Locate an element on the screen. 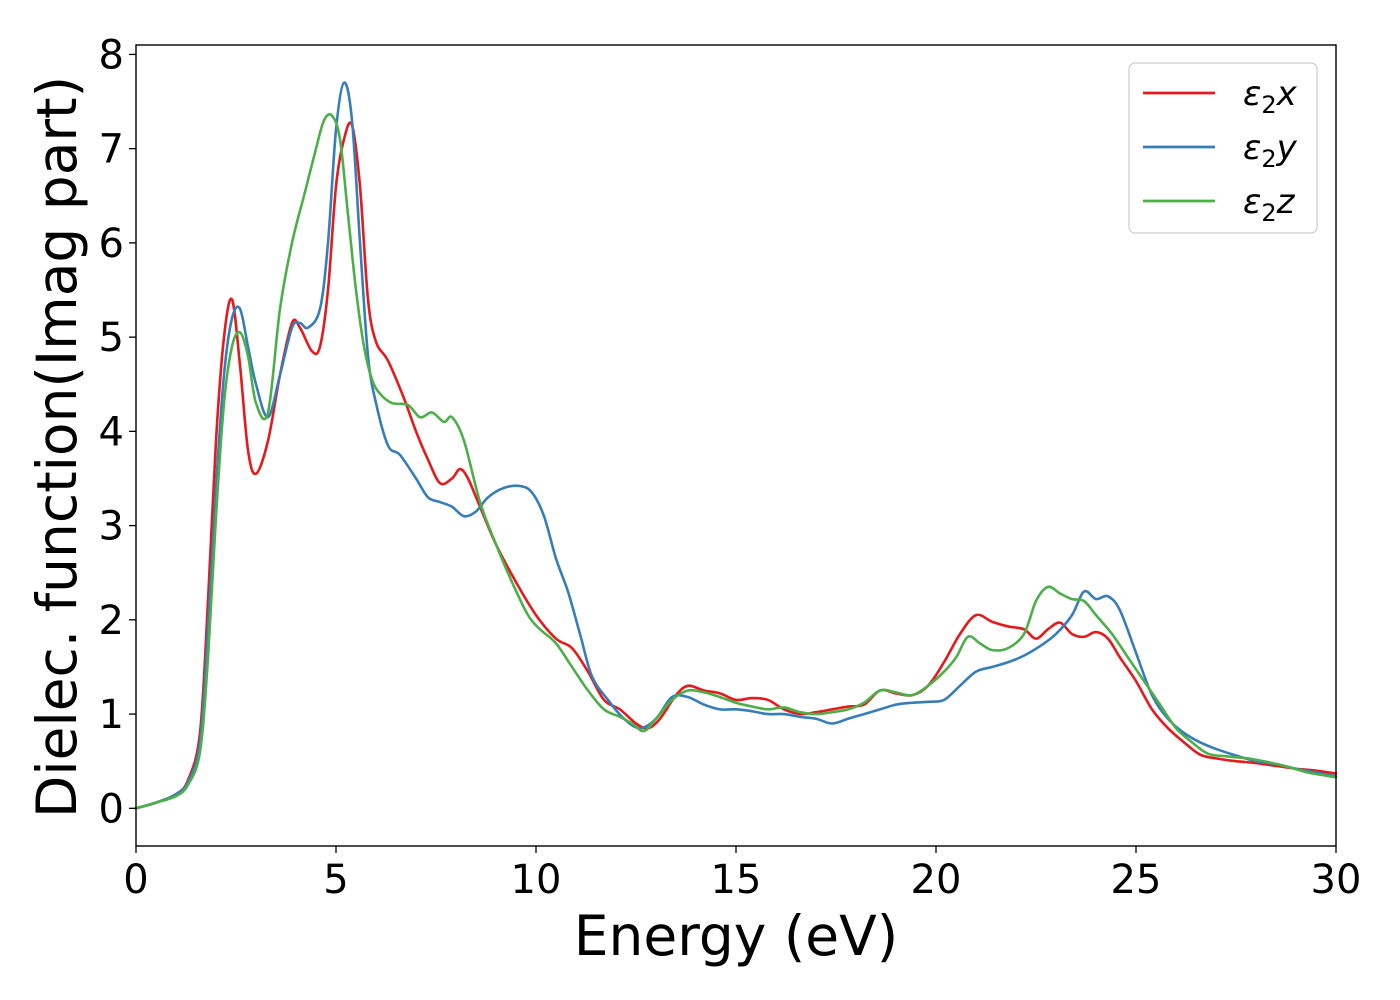 The height and width of the screenshot is (1000, 1400). legend: ε2x ε2y ε2z is located at coordinates (1223, 148).